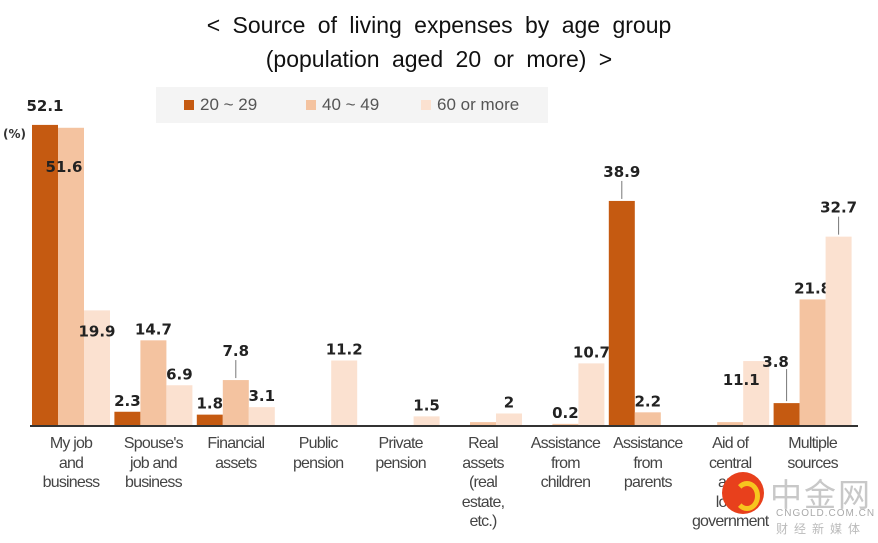  Describe the element at coordinates (478, 104) in the screenshot. I see `legend-label: 60 or more` at that location.